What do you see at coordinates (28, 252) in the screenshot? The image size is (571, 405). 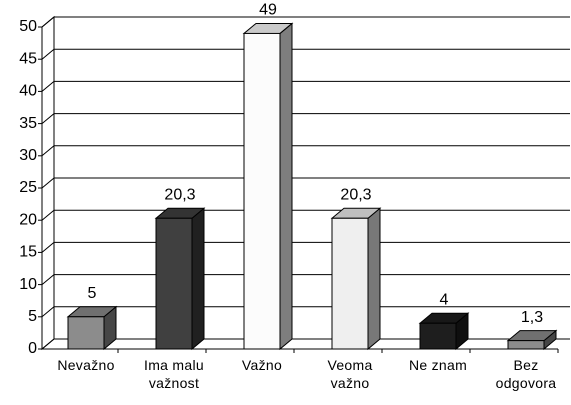 I see `y-tick-label: 15` at bounding box center [28, 252].